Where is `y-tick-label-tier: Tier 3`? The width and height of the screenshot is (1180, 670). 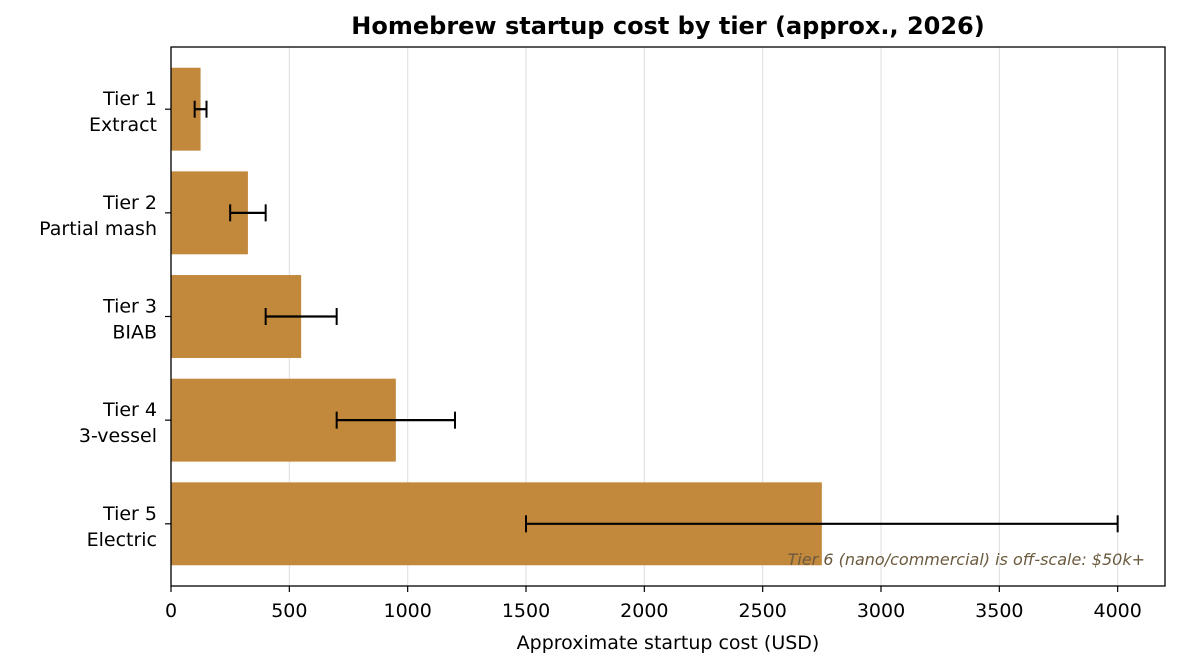 y-tick-label-tier: Tier 3 is located at coordinates (129, 307).